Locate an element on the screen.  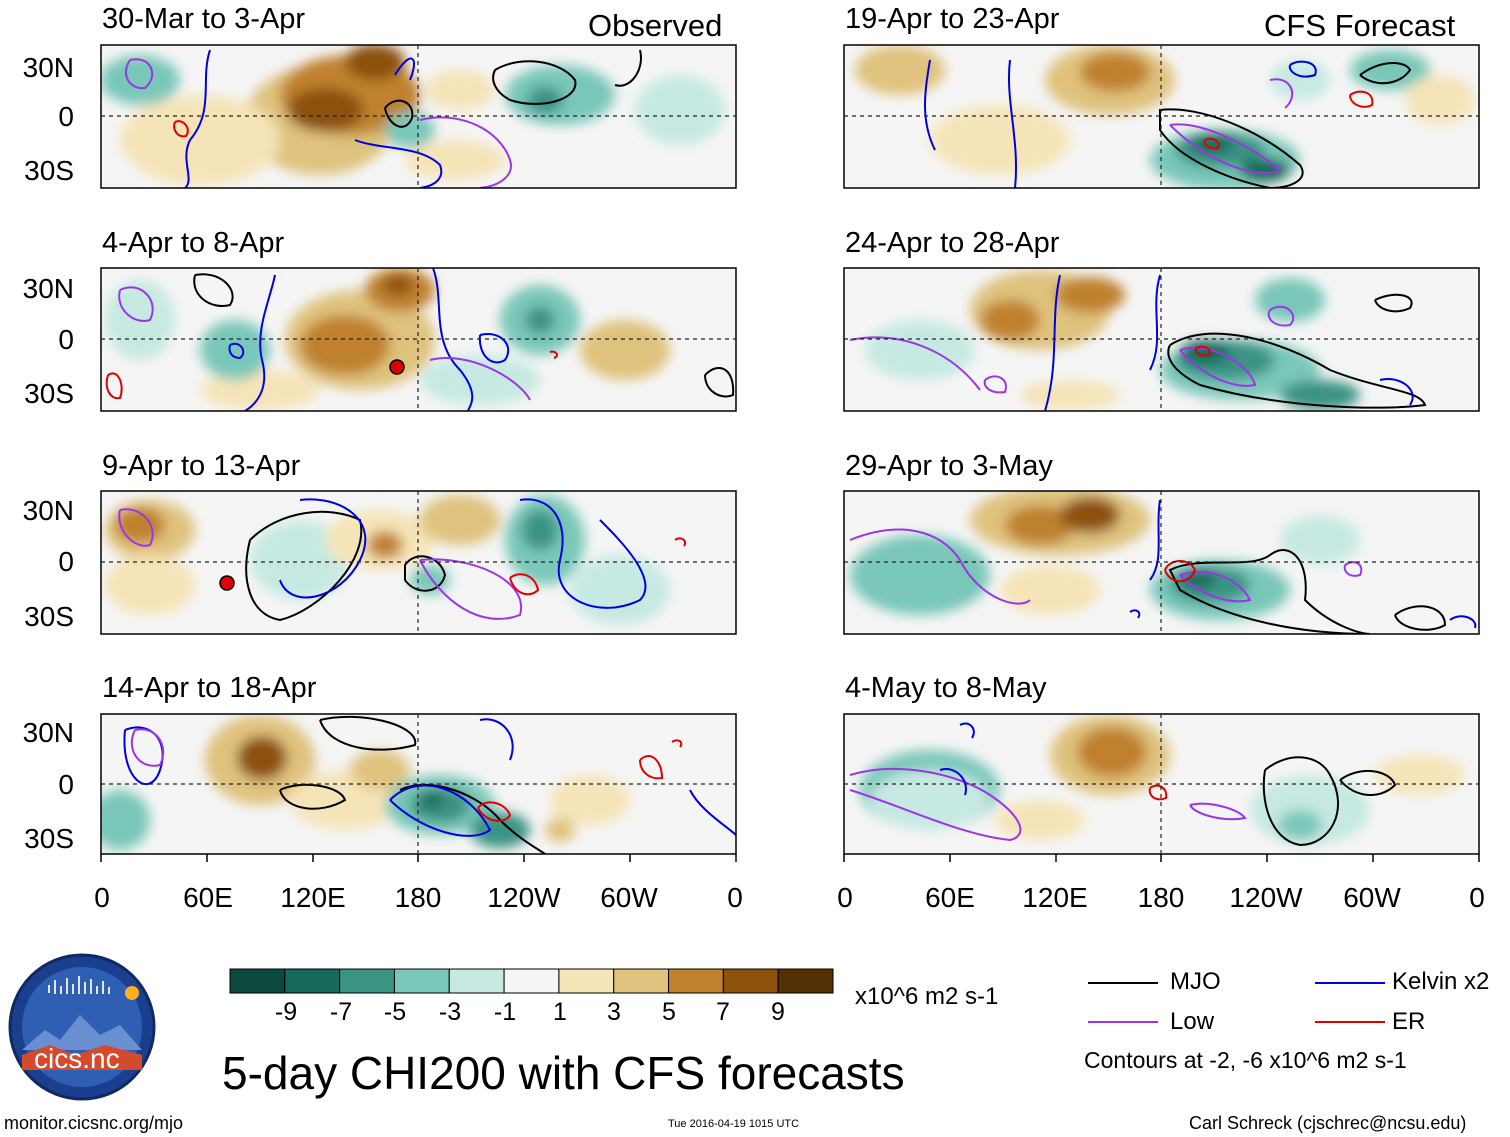
footer-timestamp: Tue 2016-04-19 1015 UTC is located at coordinates (734, 1124).